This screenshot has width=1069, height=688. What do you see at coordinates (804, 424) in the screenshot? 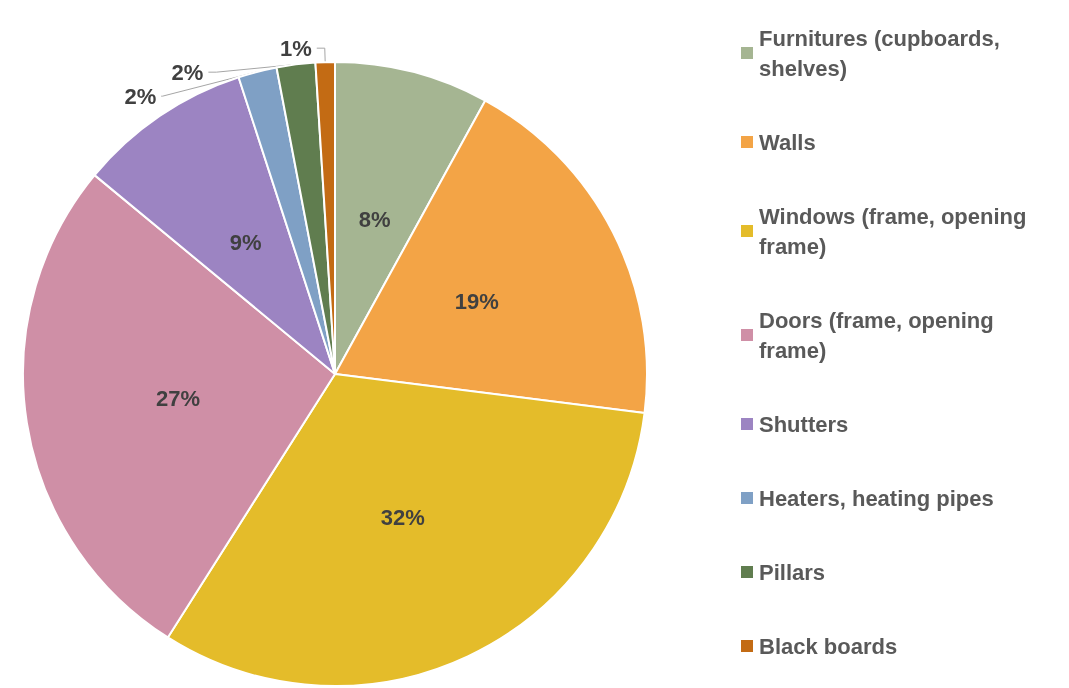
I see `legend-label: Shutters` at bounding box center [804, 424].